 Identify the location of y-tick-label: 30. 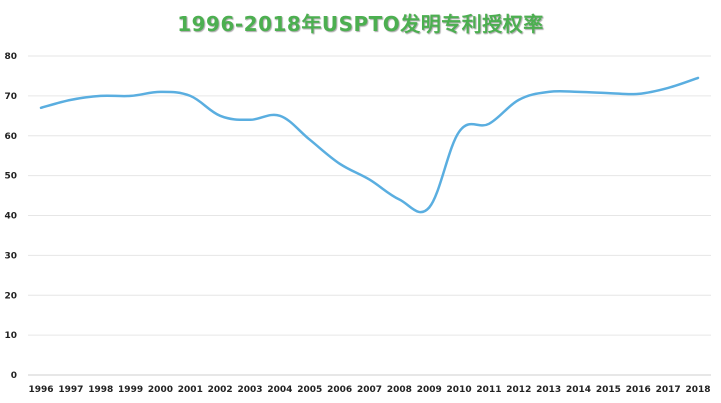
(10, 256).